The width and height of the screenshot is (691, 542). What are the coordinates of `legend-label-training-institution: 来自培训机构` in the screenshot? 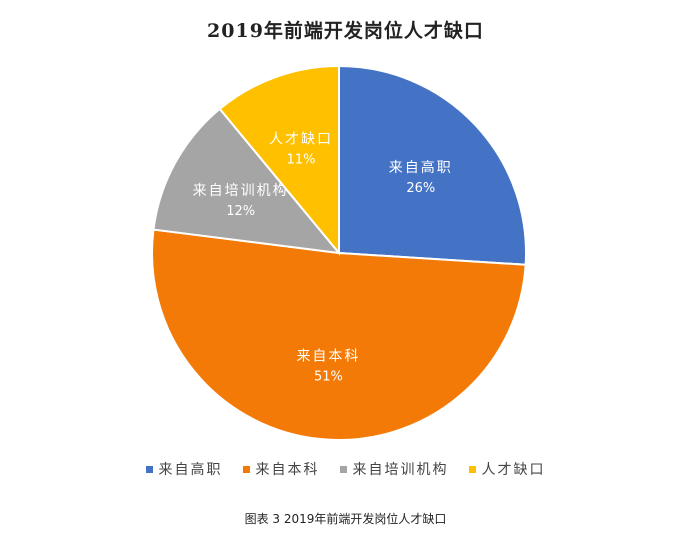 It's located at (400, 470).